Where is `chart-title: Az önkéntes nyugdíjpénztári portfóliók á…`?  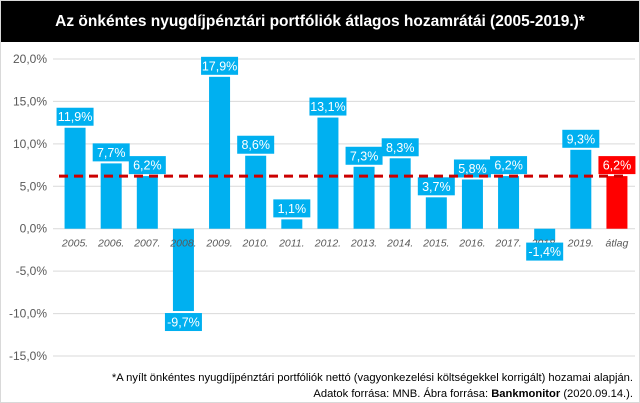 chart-title: Az önkéntes nyugdíjpénztári portfóliók á… is located at coordinates (320, 21).